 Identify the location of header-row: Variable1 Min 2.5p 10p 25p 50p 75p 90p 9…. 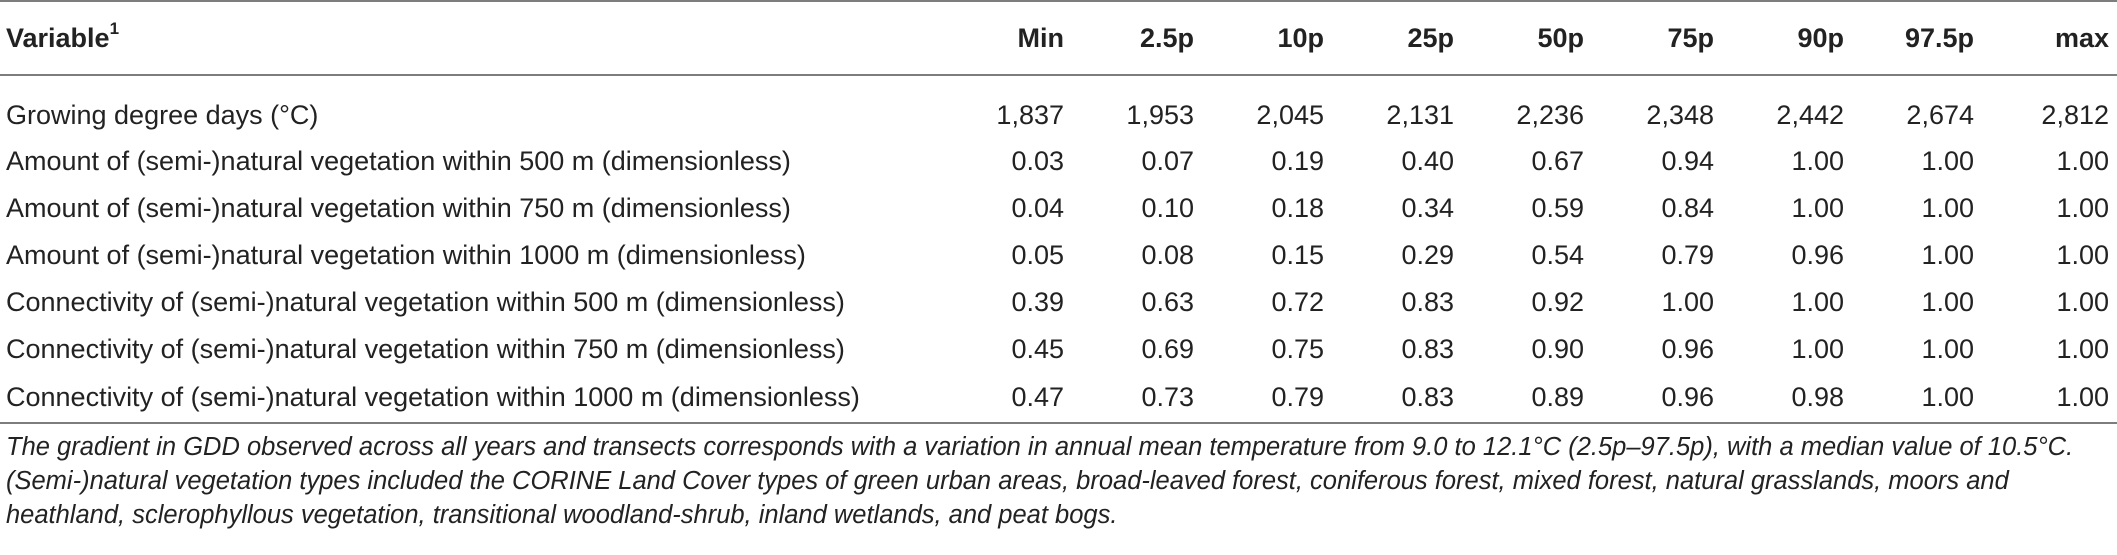
(1058, 38).